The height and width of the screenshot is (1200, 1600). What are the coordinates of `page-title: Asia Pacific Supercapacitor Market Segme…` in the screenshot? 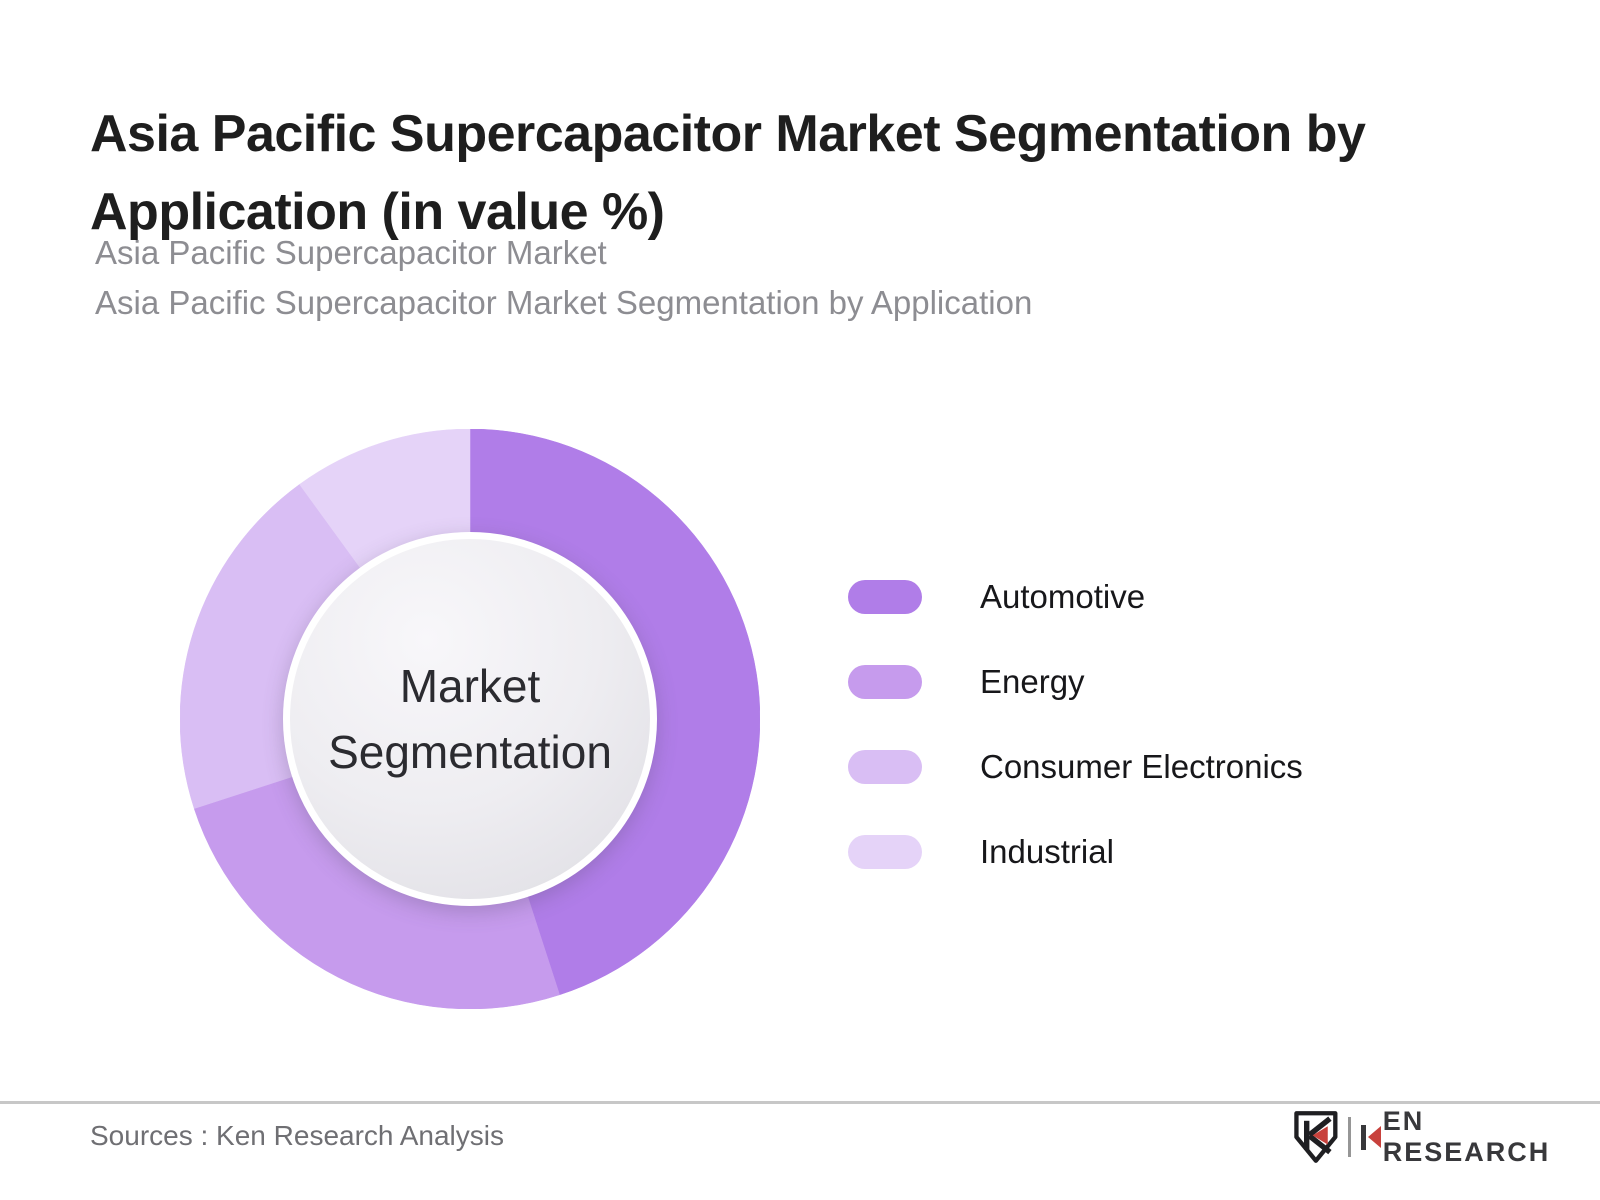 It's located at (750, 173).